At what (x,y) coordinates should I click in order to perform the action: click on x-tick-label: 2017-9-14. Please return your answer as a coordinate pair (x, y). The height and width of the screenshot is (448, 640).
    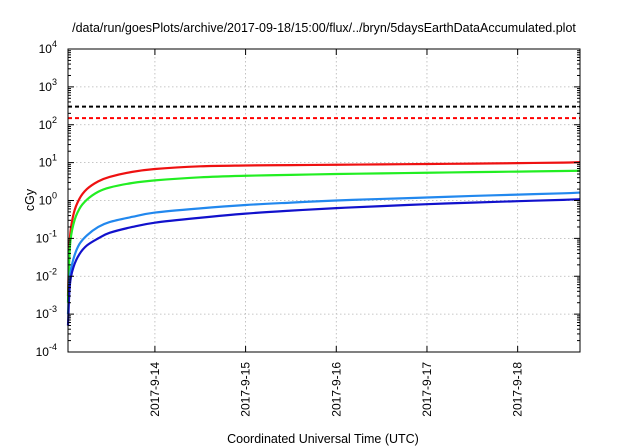
    Looking at the image, I should click on (155, 389).